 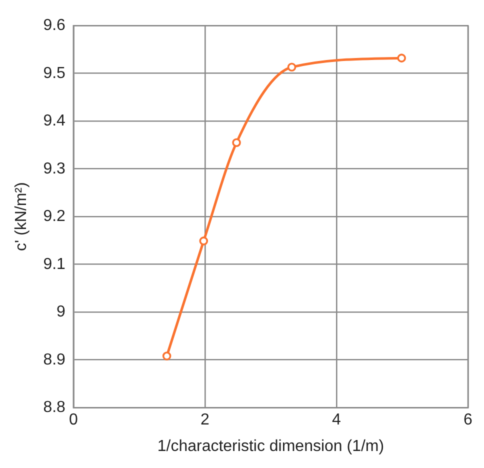 I want to click on y-tick-label: 9.4, so click(x=54, y=121).